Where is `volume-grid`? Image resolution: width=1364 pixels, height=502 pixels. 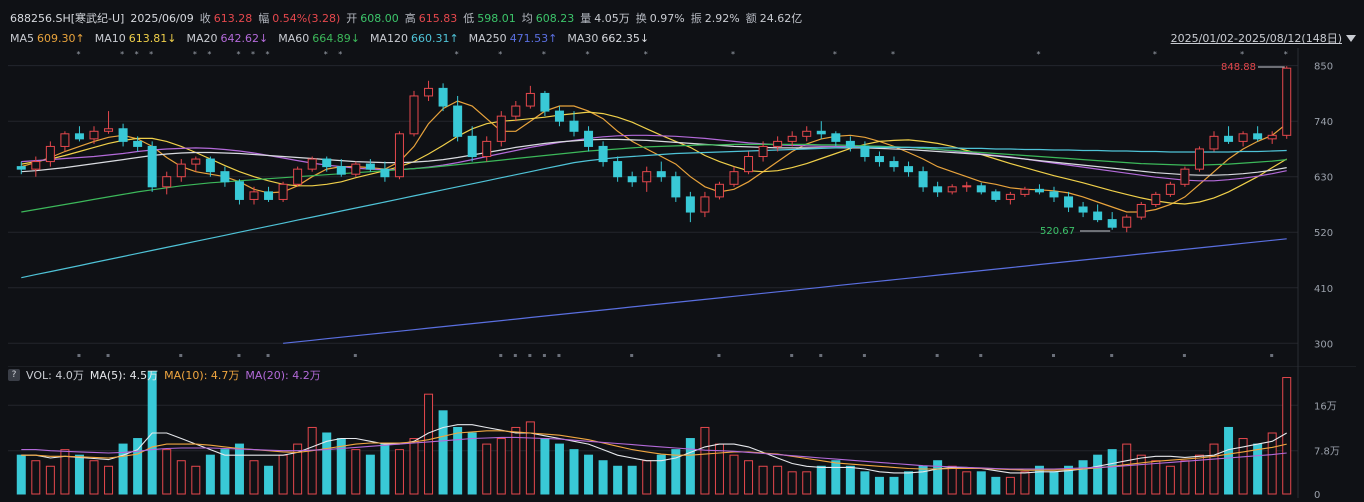
volume-grid is located at coordinates (653, 428).